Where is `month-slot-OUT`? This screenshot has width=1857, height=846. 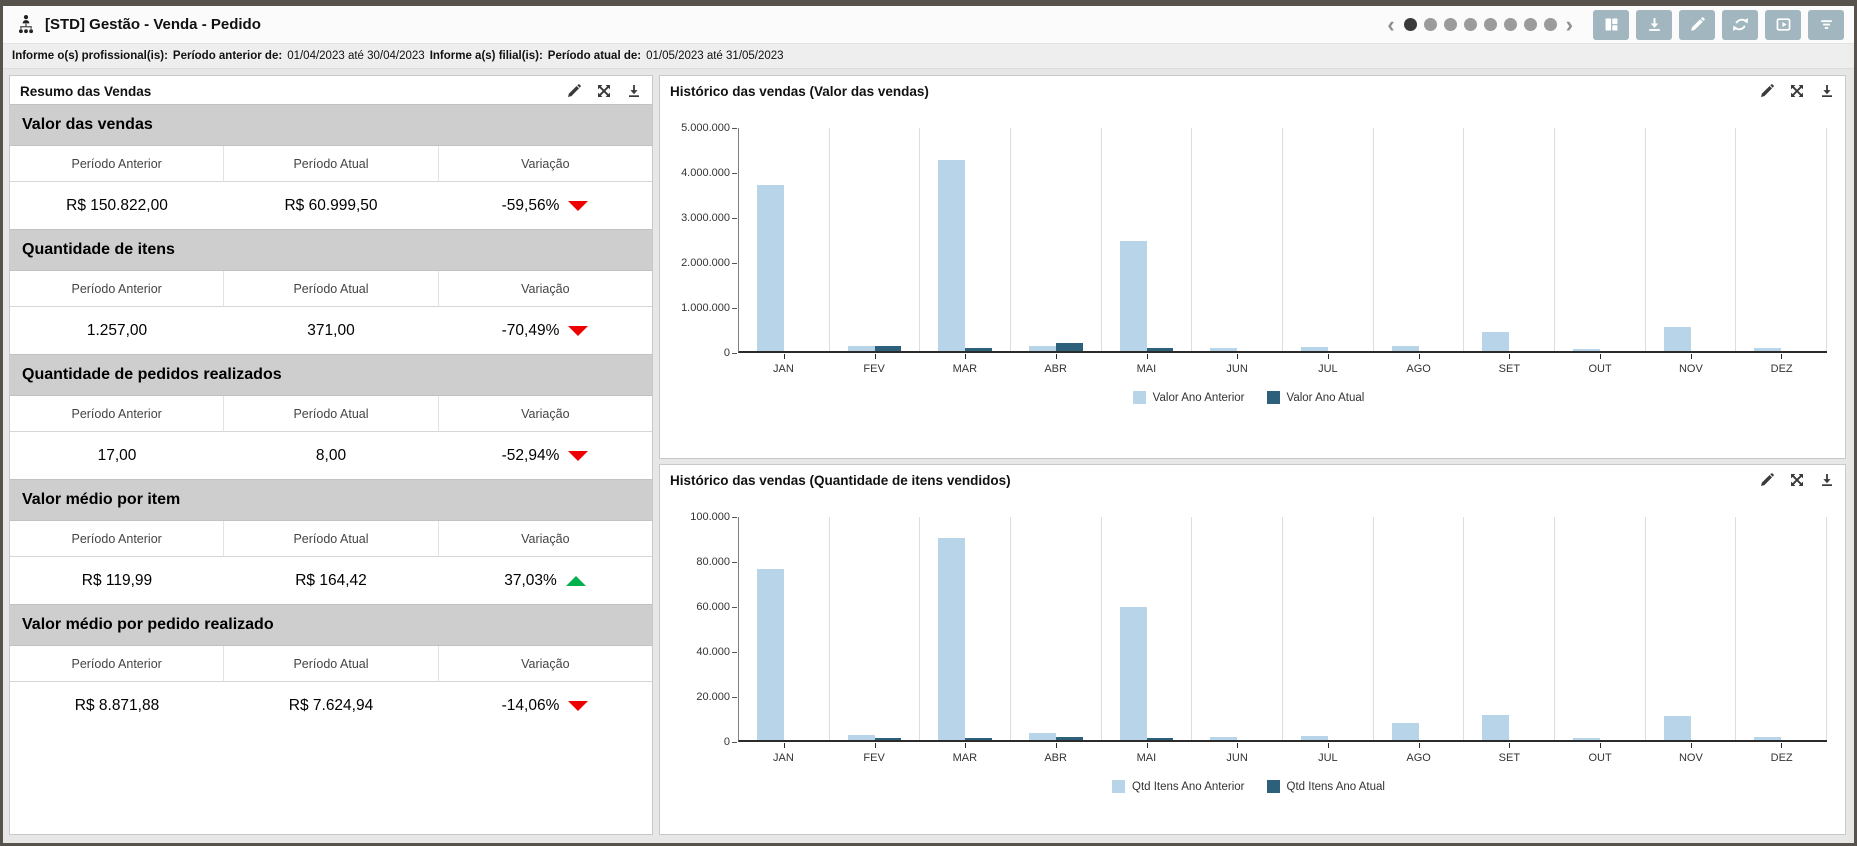 month-slot-OUT is located at coordinates (1600, 243).